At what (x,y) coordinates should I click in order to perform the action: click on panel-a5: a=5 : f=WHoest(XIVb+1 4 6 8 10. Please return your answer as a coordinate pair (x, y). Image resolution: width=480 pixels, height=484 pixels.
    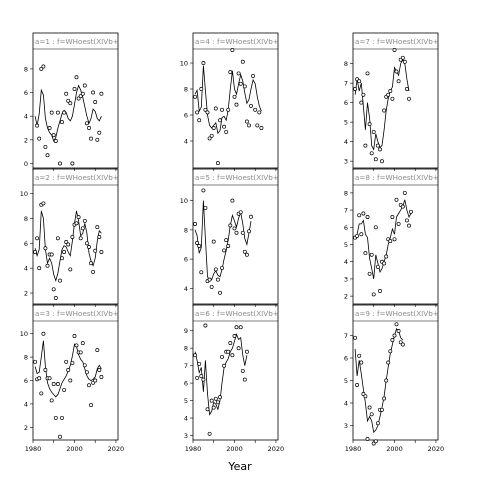
    Looking at the image, I should click on (229, 237).